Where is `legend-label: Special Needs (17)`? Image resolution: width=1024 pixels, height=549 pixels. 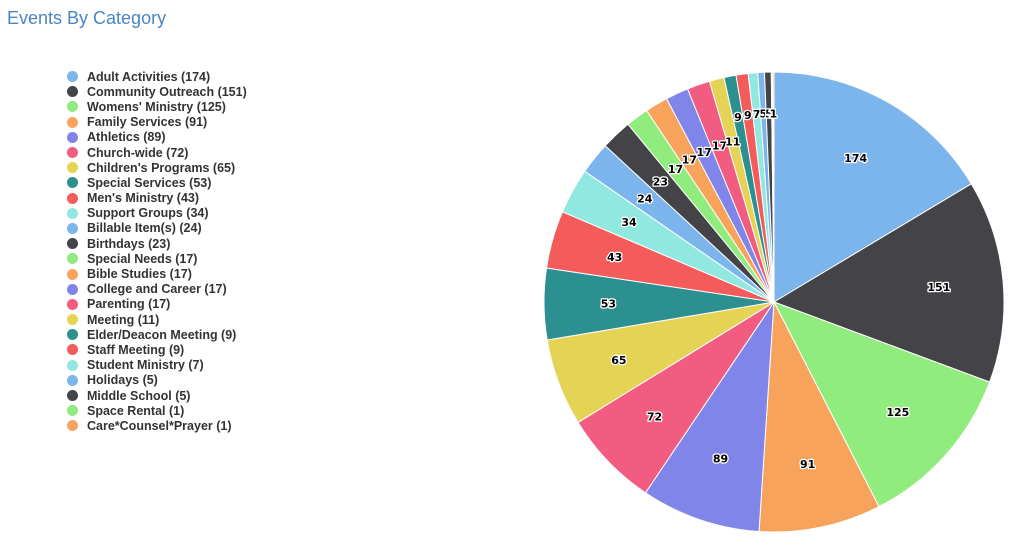 legend-label: Special Needs (17) is located at coordinates (142, 258).